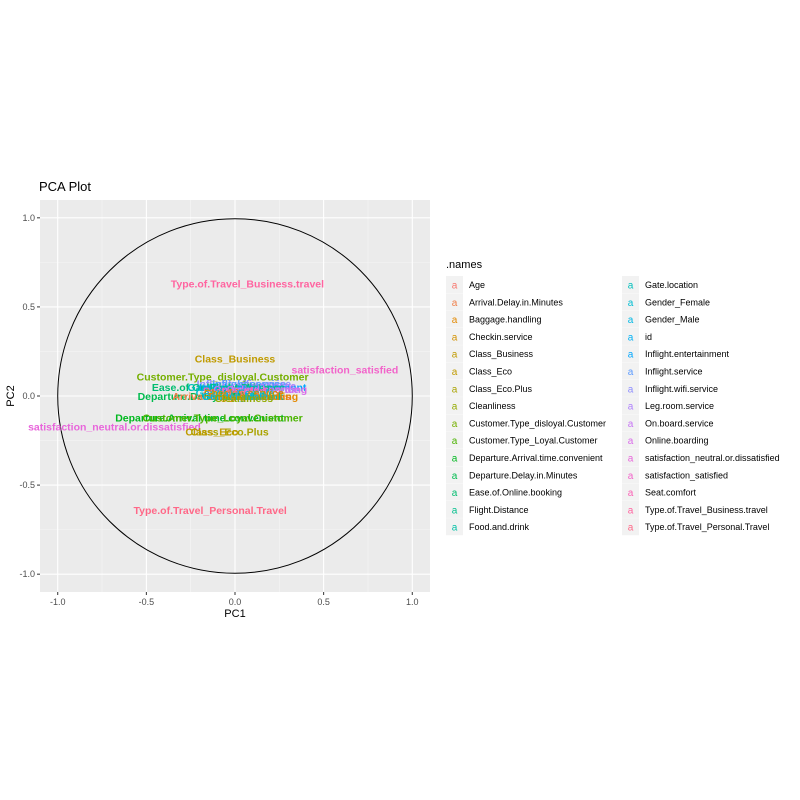 Image resolution: width=800 pixels, height=800 pixels. Describe the element at coordinates (199, 418) in the screenshot. I see `point-label: Departure.Arrival.time.convenient` at that location.